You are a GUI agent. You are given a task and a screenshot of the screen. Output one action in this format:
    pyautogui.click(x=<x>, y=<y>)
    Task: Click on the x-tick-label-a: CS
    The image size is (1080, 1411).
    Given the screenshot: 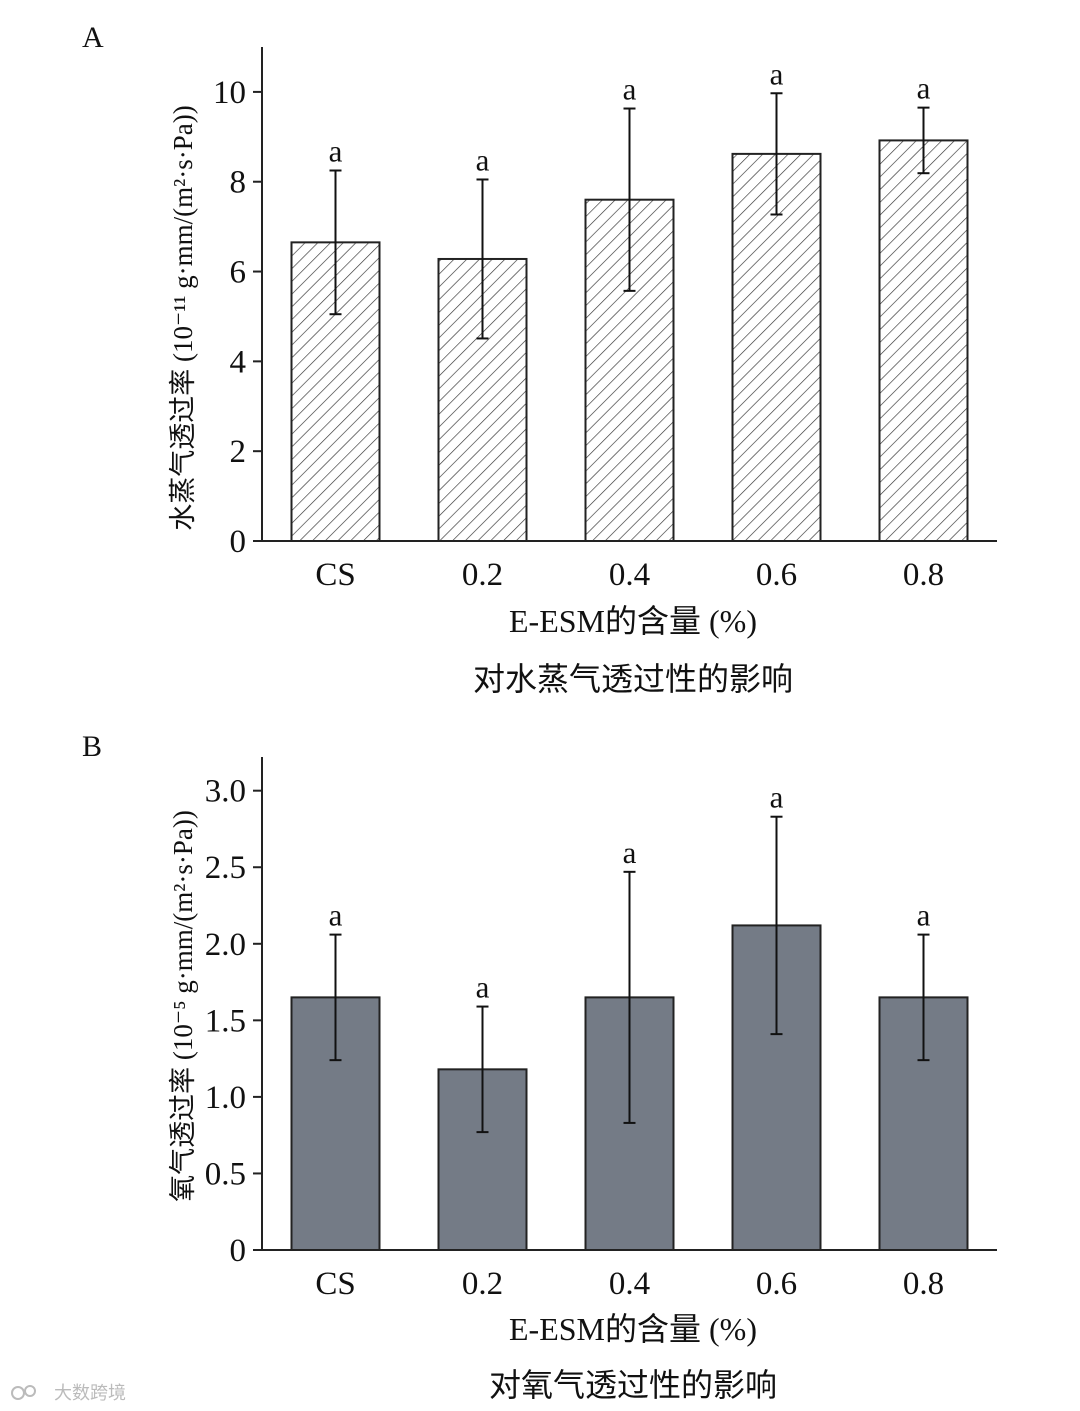 What is the action you would take?
    pyautogui.click(x=335, y=575)
    